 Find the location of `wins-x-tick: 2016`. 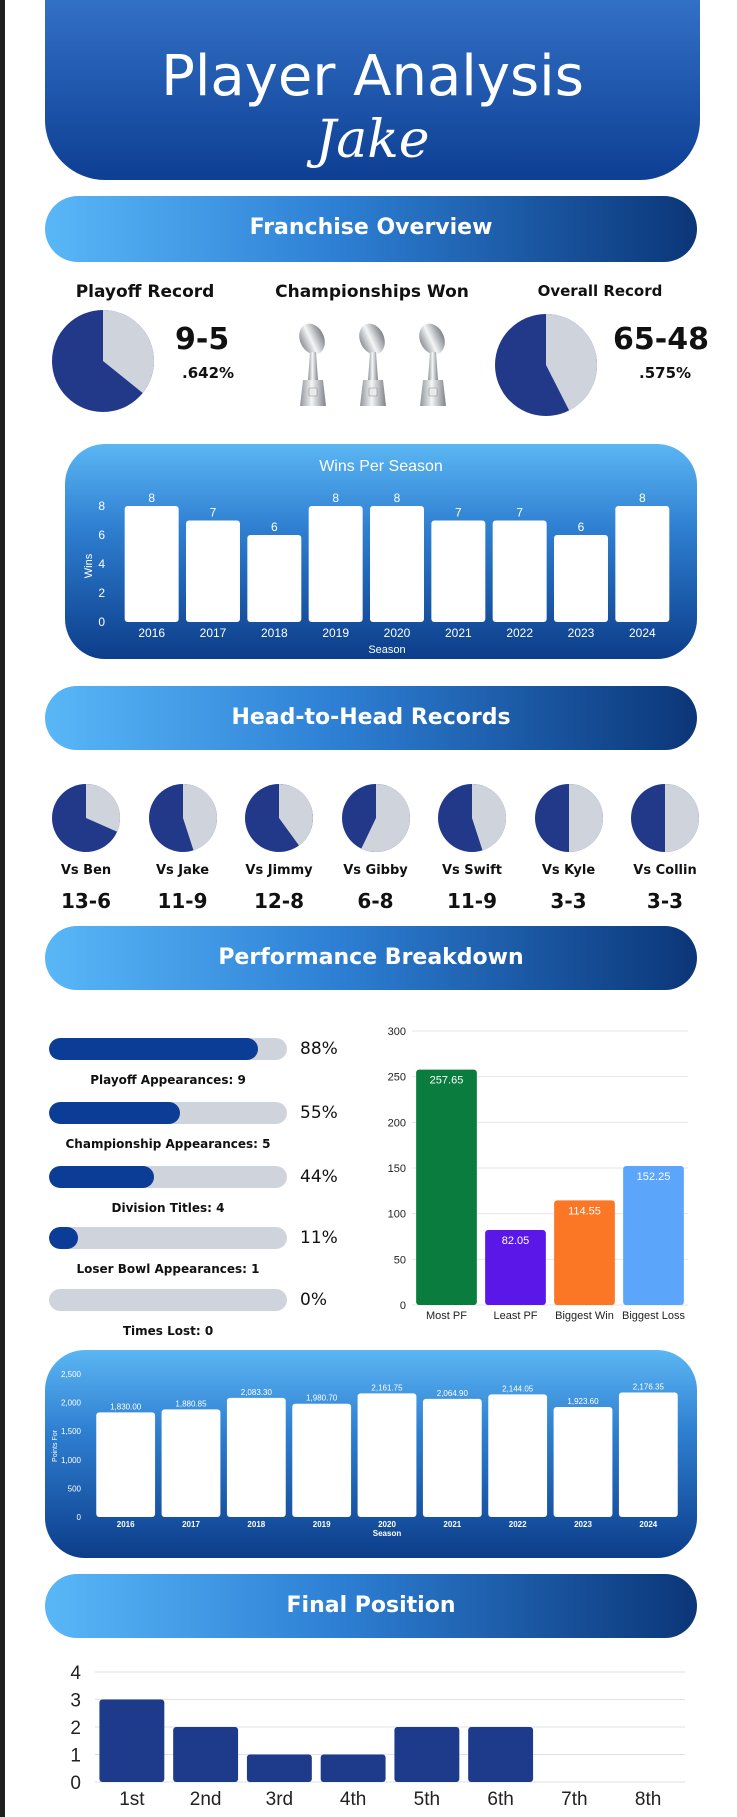

wins-x-tick: 2016 is located at coordinates (151, 633).